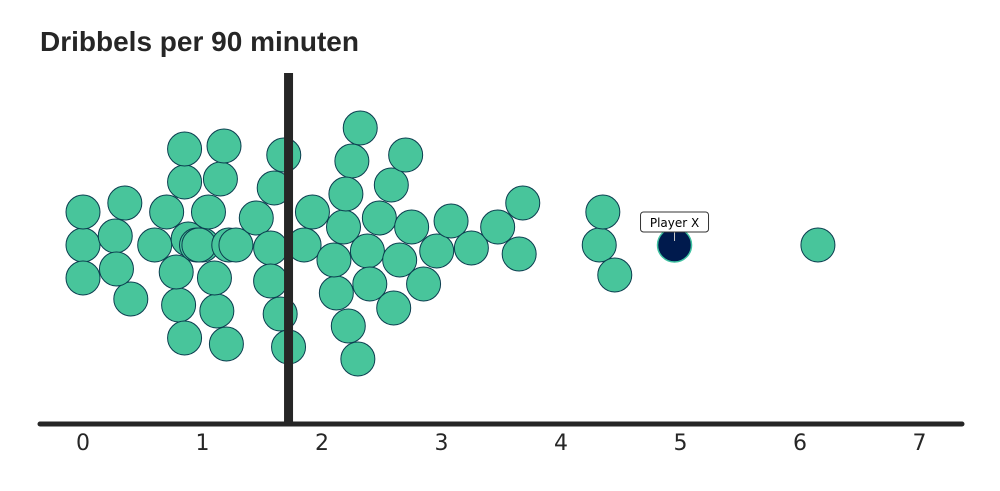 This screenshot has height=491, width=1000. What do you see at coordinates (83, 443) in the screenshot?
I see `x-tick-label: 0` at bounding box center [83, 443].